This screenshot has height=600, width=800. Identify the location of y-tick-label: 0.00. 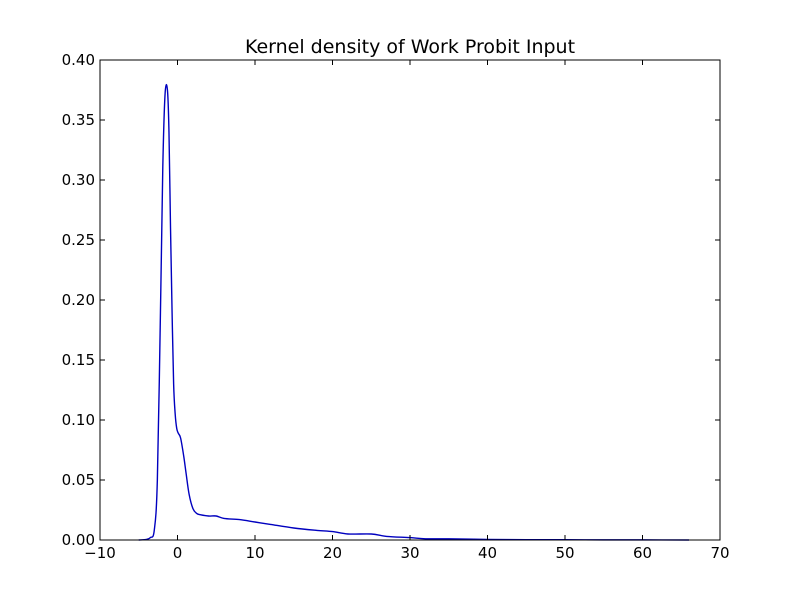
(78, 540).